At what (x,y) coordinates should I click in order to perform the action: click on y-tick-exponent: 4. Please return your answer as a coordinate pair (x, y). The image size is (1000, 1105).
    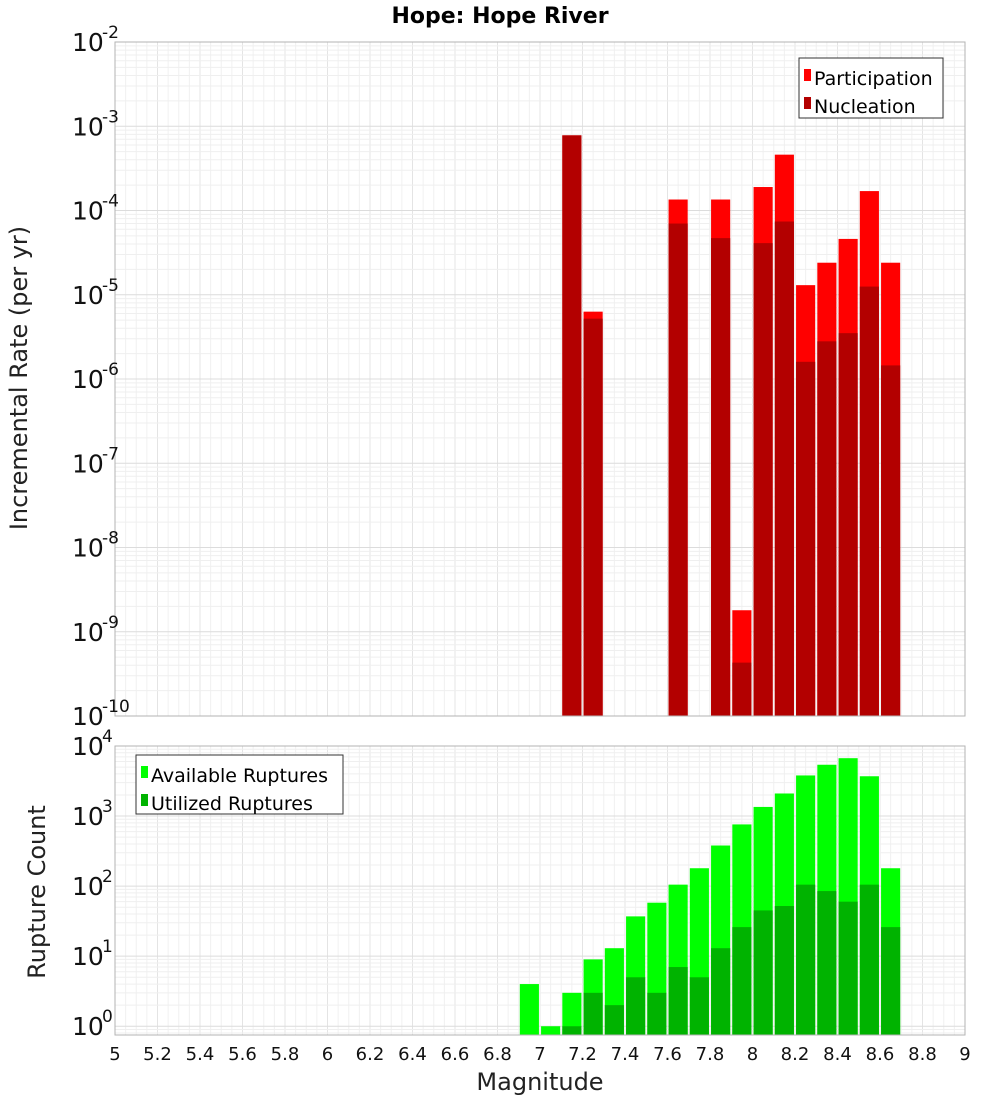
    Looking at the image, I should click on (107, 737).